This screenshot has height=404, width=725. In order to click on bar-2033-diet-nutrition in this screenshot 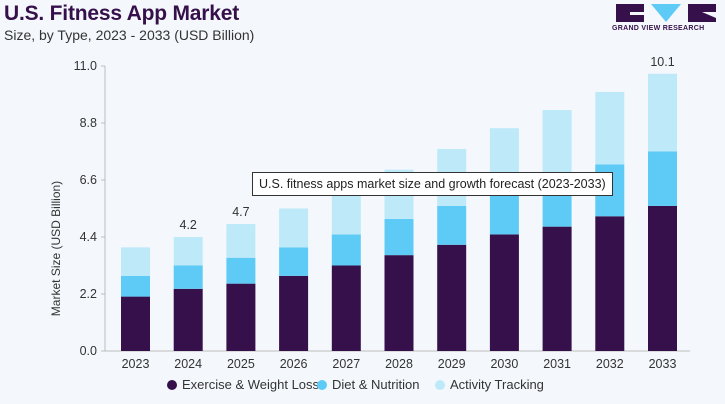, I will do `click(662, 178)`.